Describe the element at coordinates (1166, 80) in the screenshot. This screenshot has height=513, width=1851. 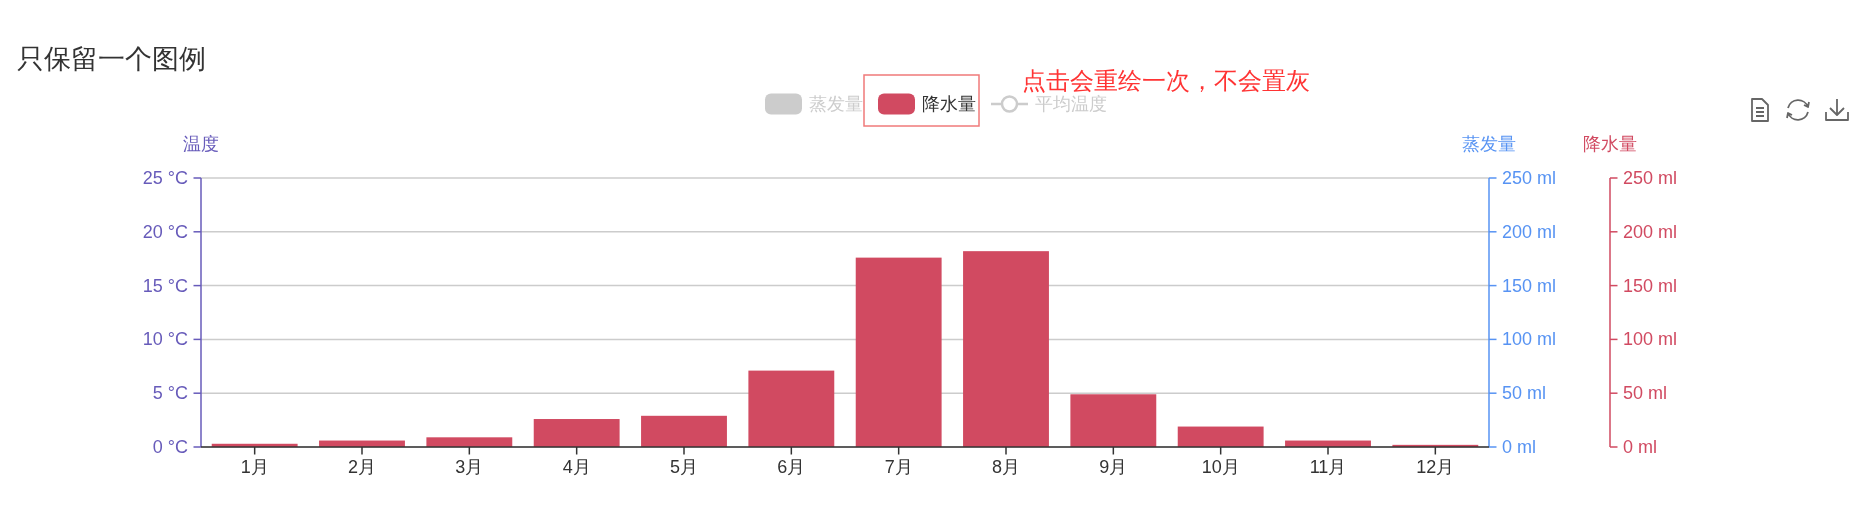
I see `text: 点击会重绘一次，不会置灰` at that location.